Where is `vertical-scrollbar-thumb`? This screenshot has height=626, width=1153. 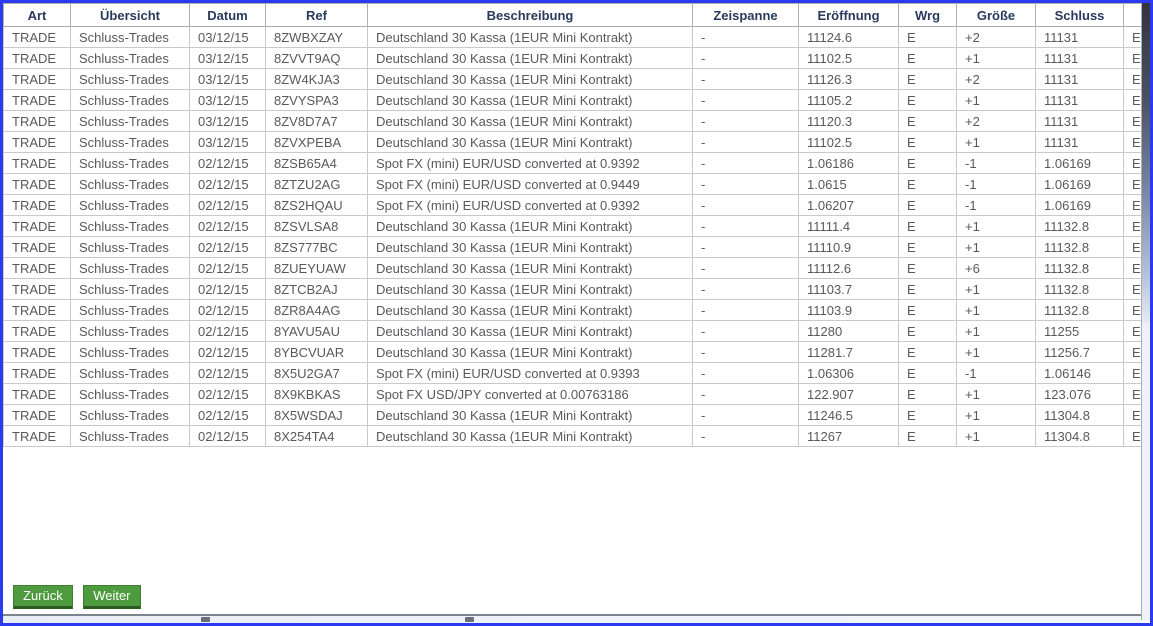 vertical-scrollbar-thumb is located at coordinates (1146, 163).